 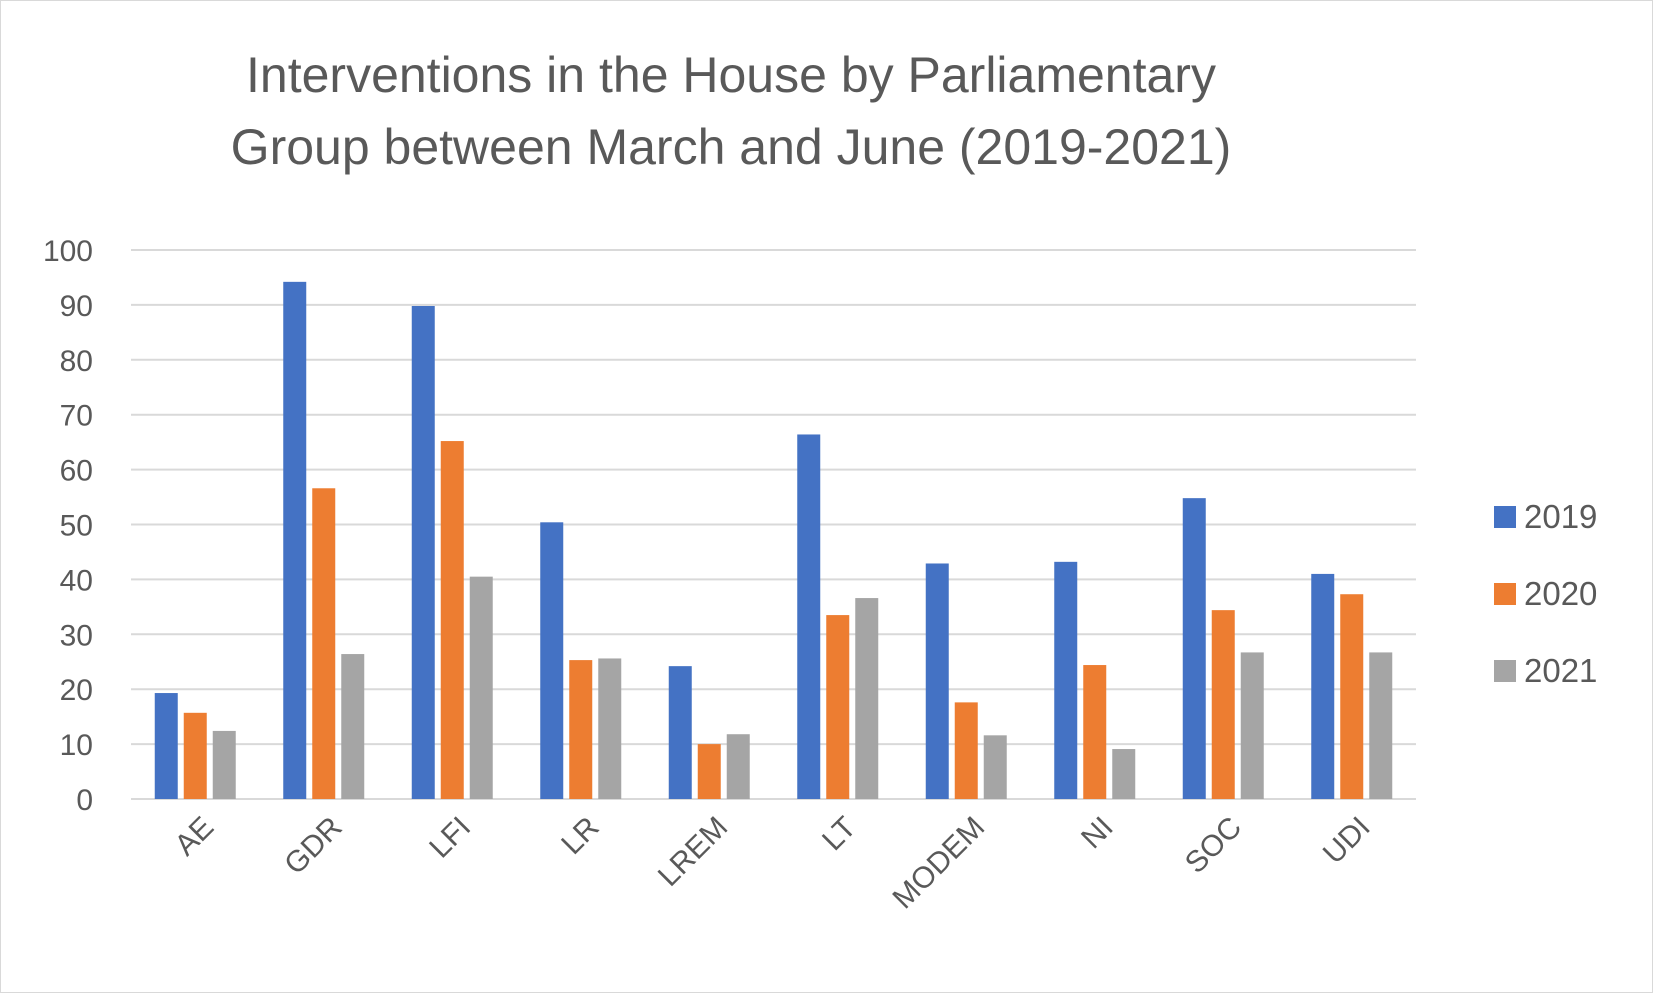 What do you see at coordinates (423, 552) in the screenshot?
I see `bar-2019-LFI` at bounding box center [423, 552].